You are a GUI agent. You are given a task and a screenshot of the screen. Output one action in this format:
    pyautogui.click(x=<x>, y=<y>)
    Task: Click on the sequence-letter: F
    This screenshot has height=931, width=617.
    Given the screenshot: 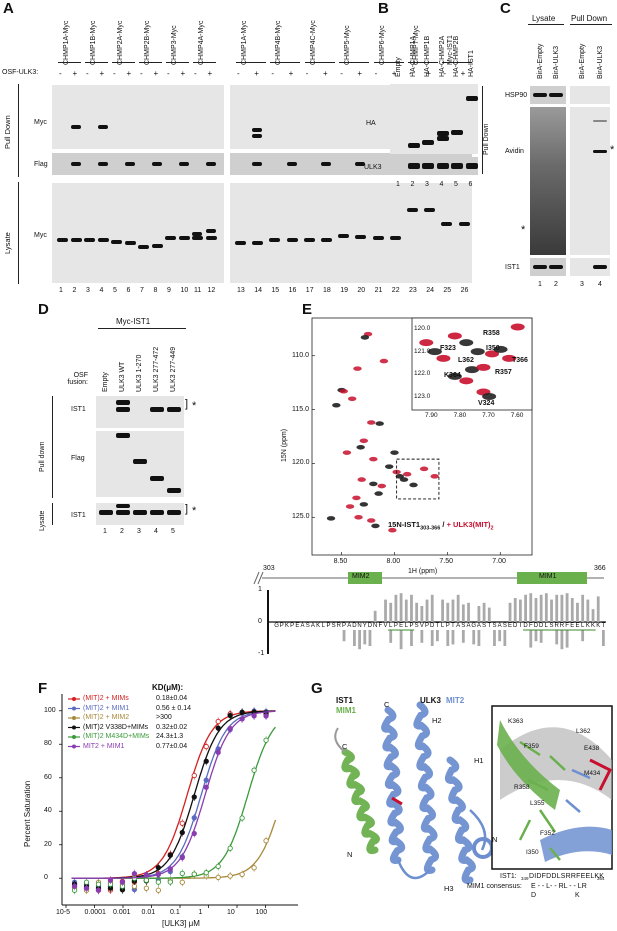 What is the action you would take?
    pyautogui.click(x=567, y=626)
    